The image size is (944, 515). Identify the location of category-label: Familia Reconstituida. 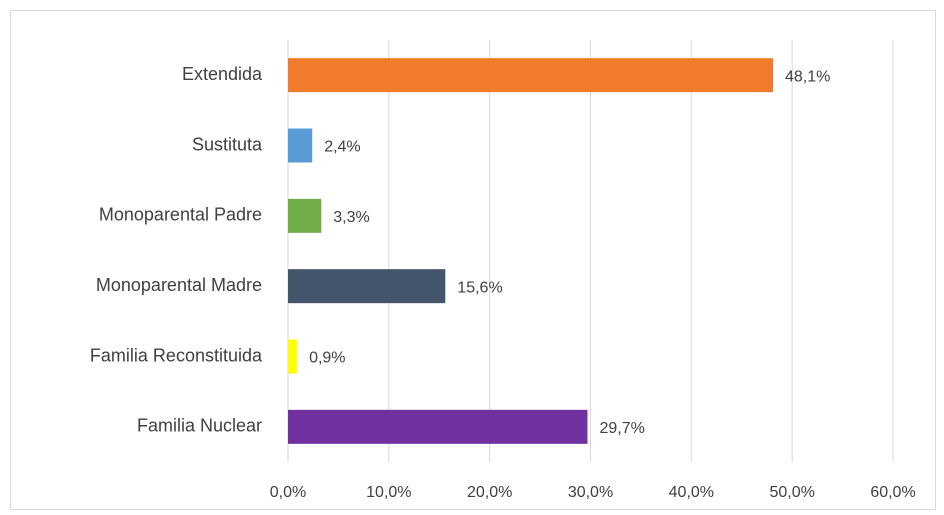
(176, 355).